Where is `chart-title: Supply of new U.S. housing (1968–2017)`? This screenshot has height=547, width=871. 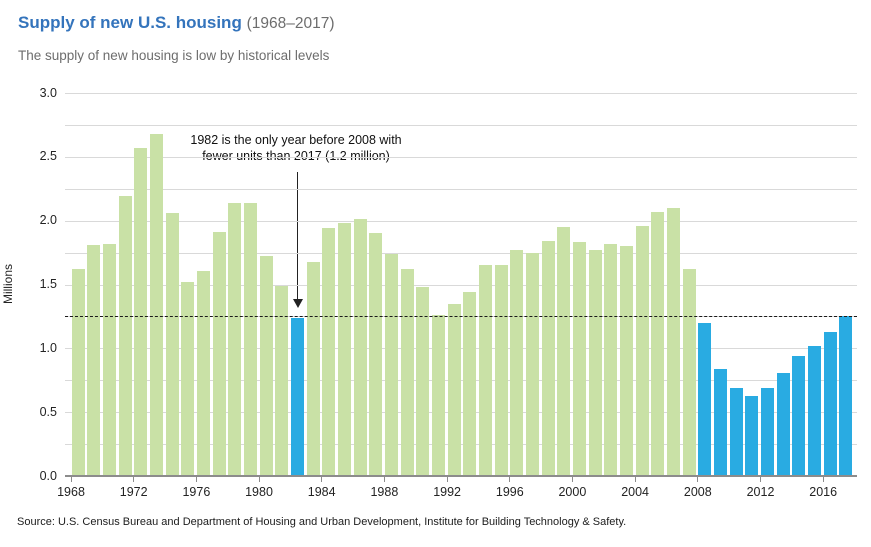
chart-title: Supply of new U.S. housing (1968–2017) is located at coordinates (176, 23).